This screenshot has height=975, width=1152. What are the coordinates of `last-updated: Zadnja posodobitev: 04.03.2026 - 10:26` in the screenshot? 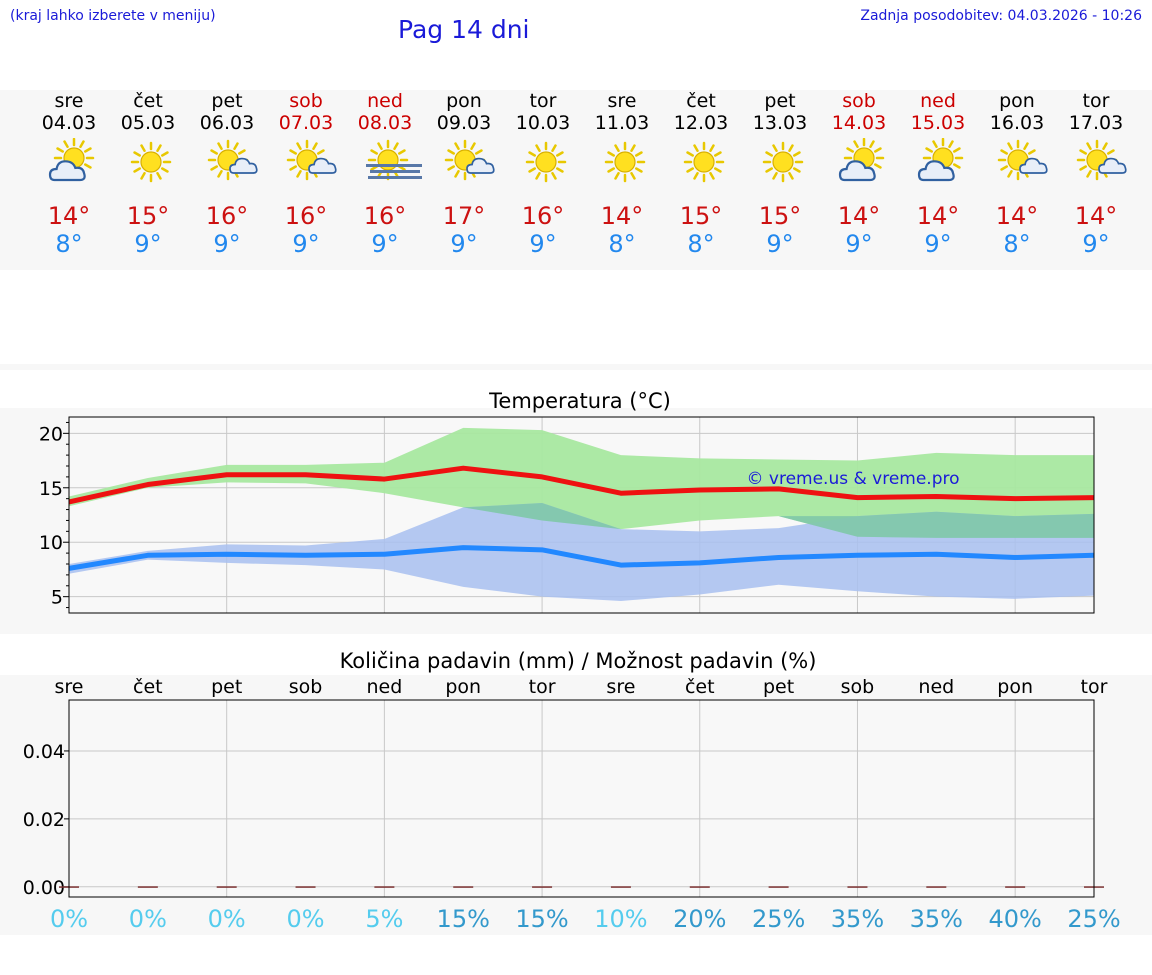 It's located at (1001, 16).